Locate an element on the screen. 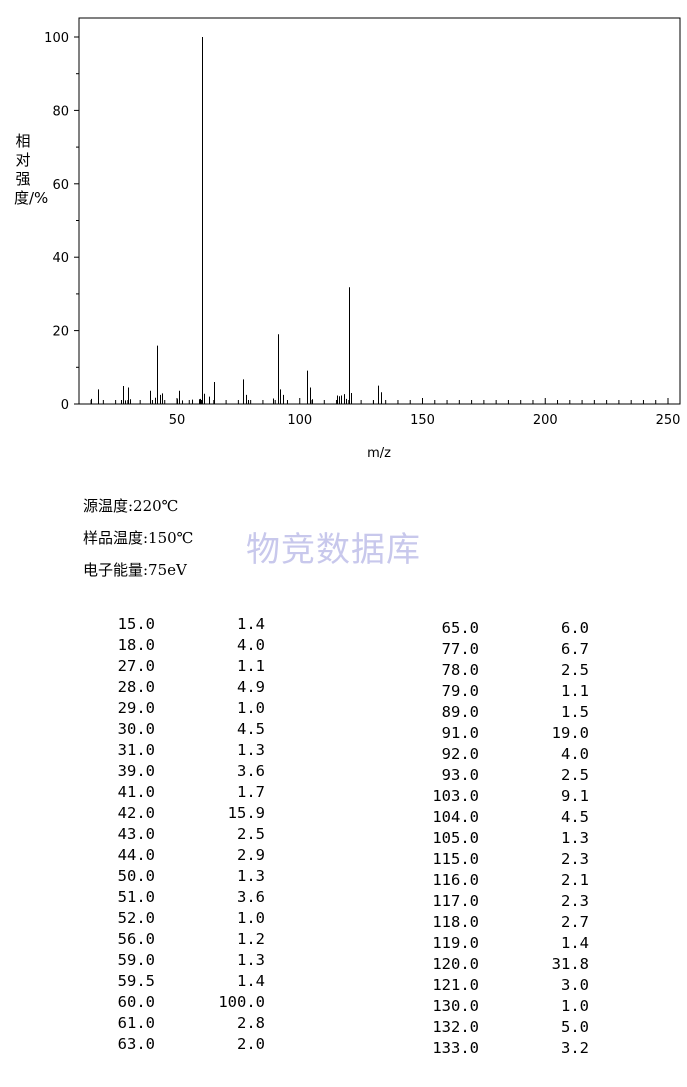  peak-intensity-value: 31.8 is located at coordinates (570, 964).